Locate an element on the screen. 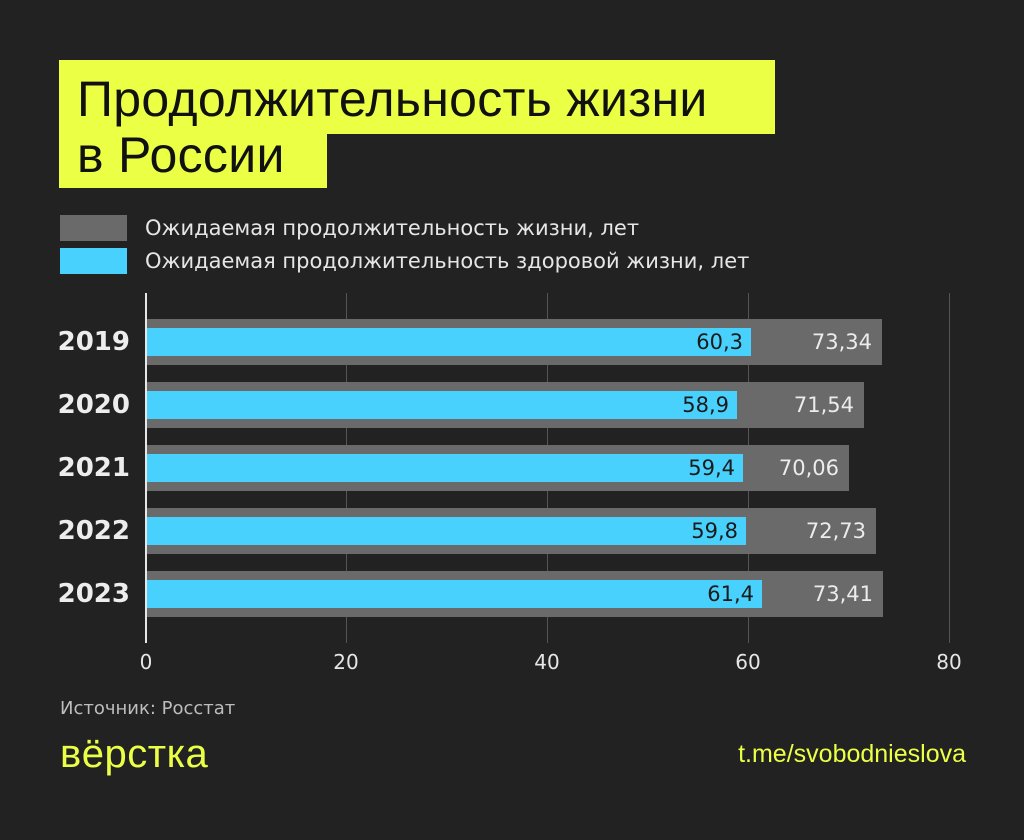  x-tick-40: 40 is located at coordinates (547, 662).